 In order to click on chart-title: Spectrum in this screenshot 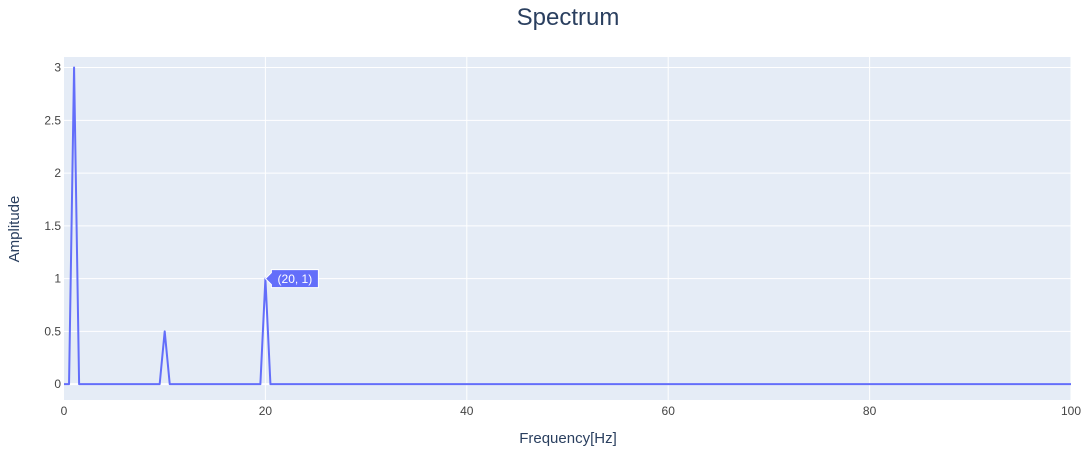, I will do `click(568, 17)`.